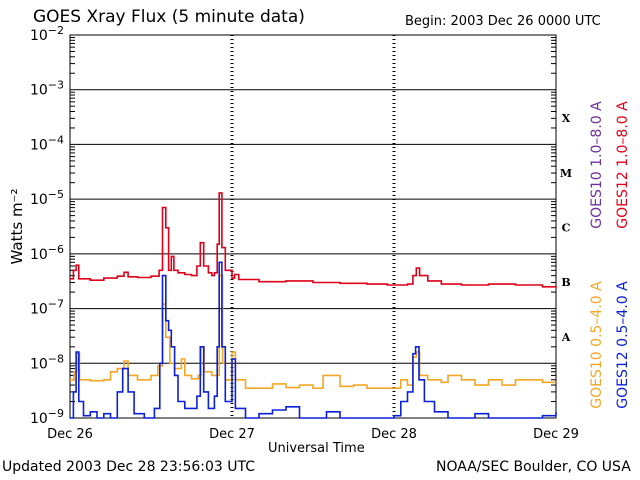 The width and height of the screenshot is (640, 480). What do you see at coordinates (129, 467) in the screenshot?
I see `updated-timestamp: Updated 2003 Dec 28 23:56:03 UTC` at bounding box center [129, 467].